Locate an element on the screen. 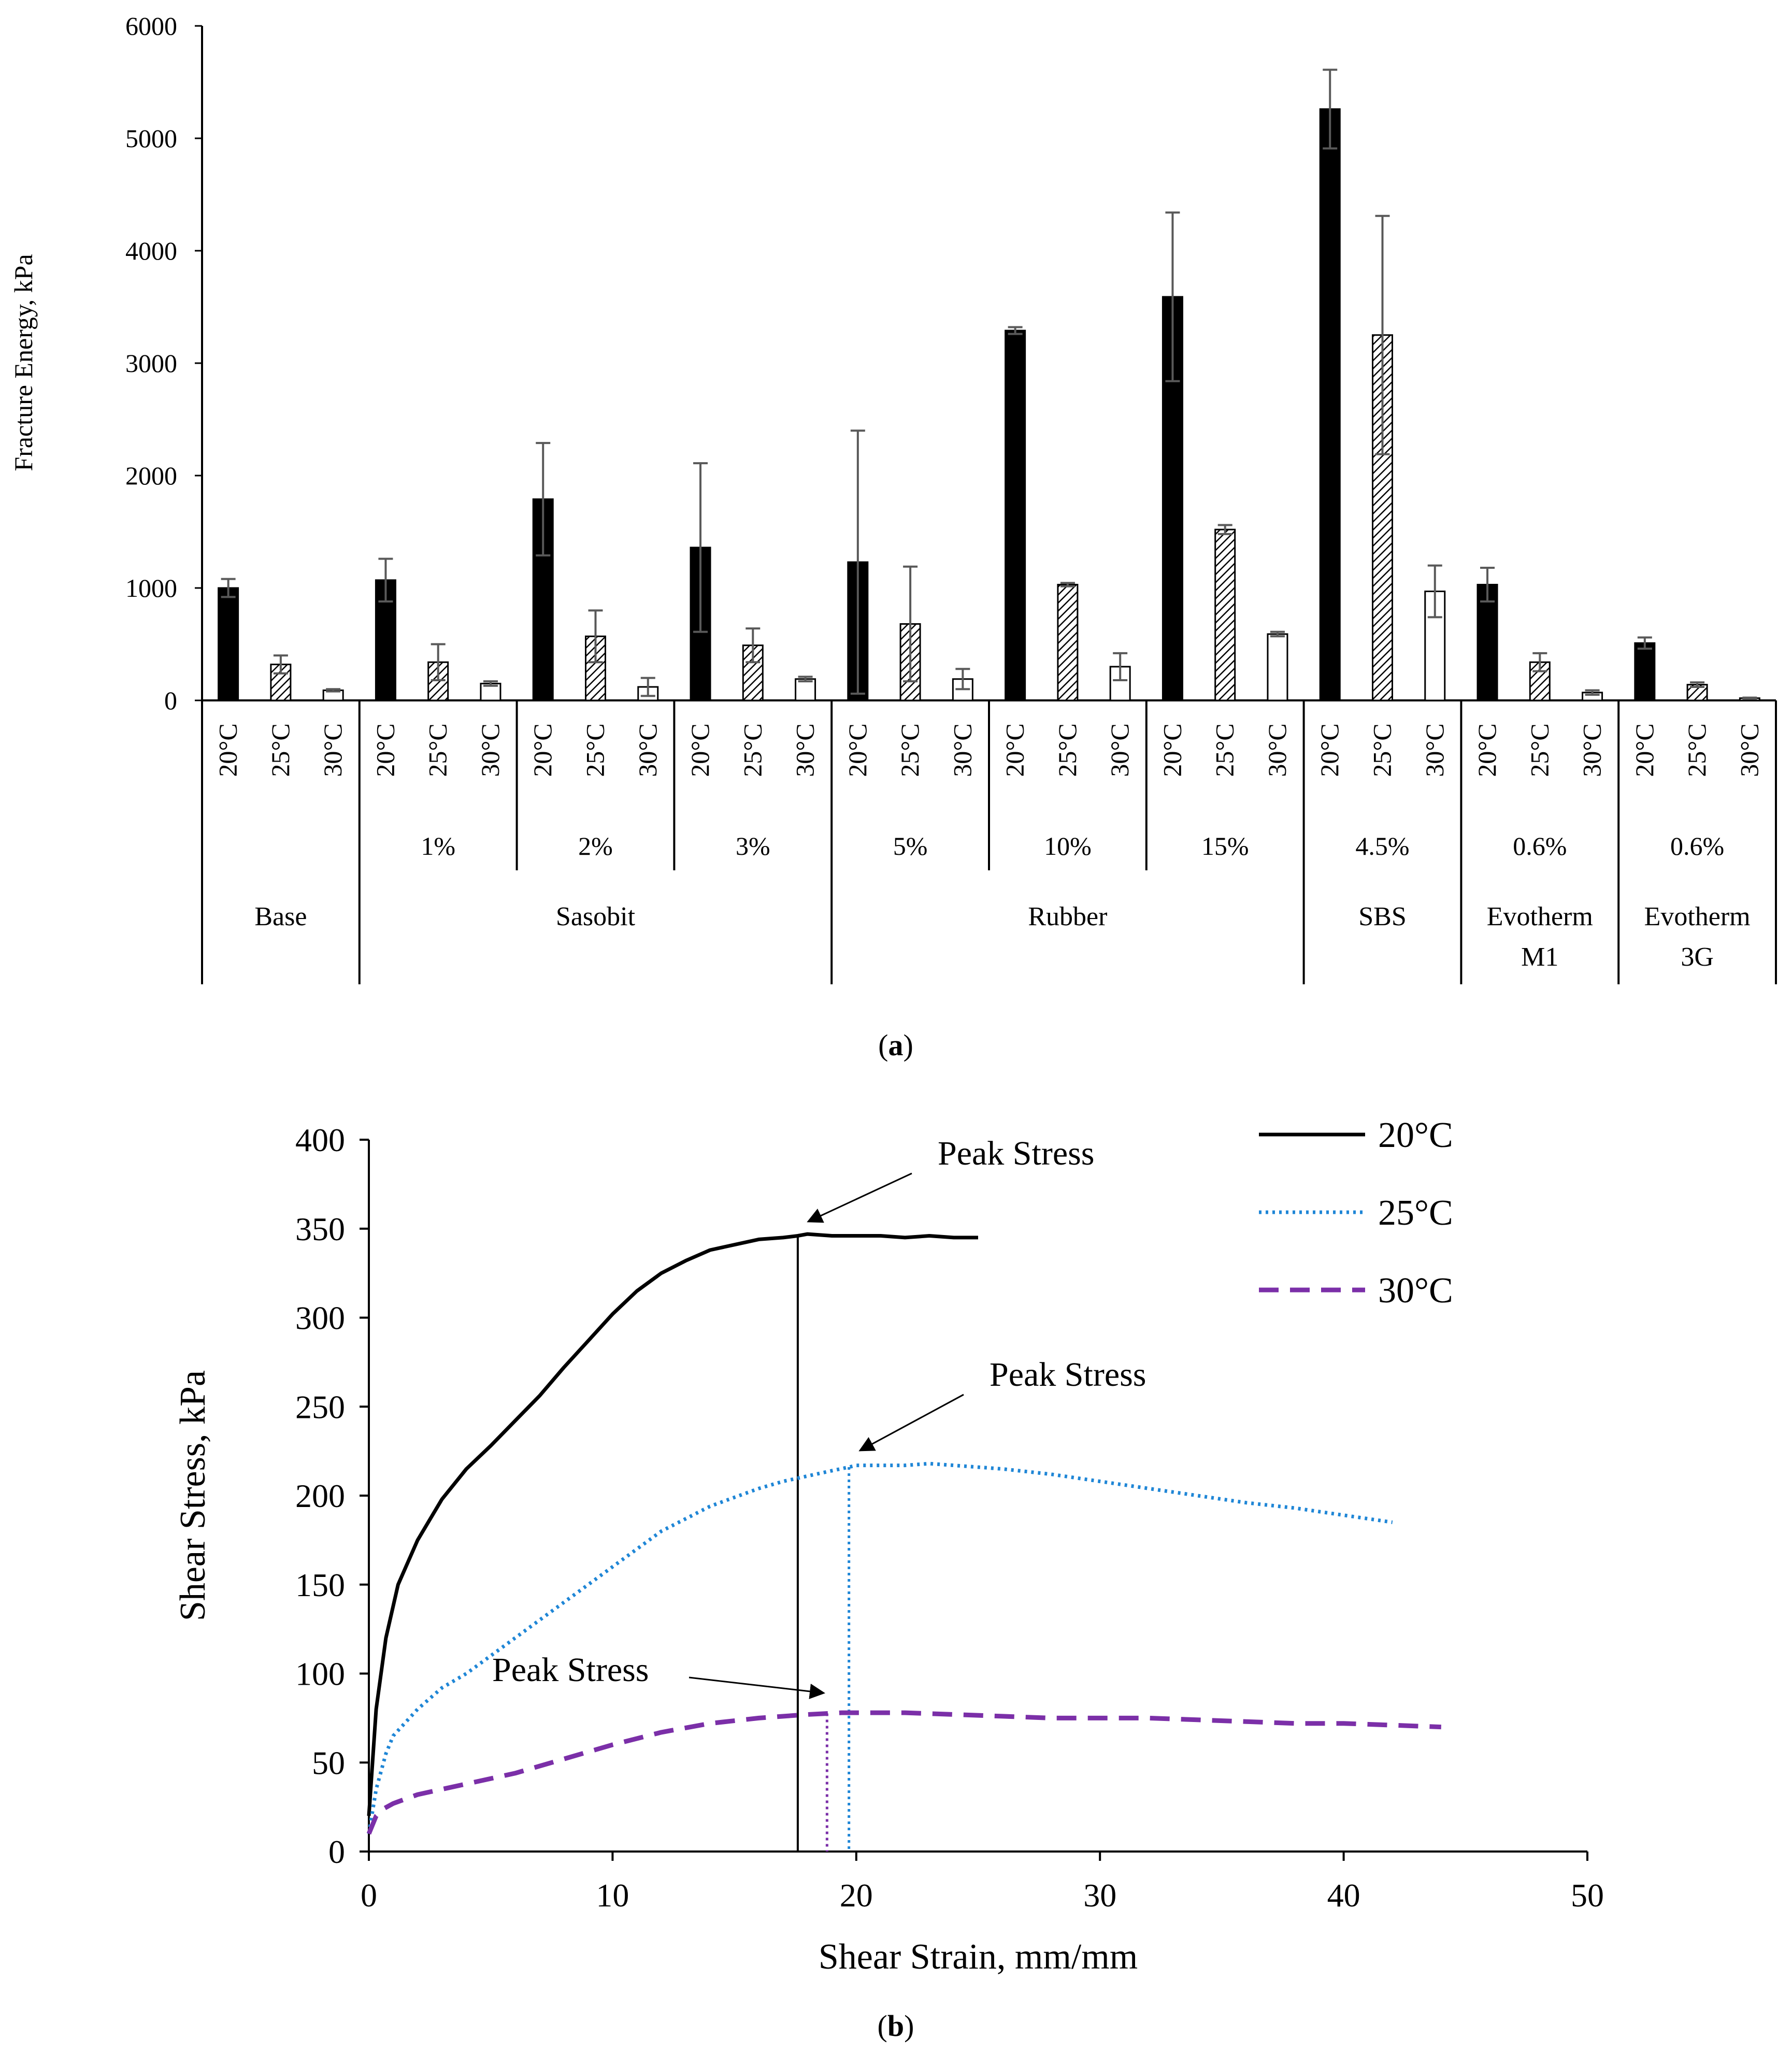  x-axis-label-b: Shear Strain, mm/mm is located at coordinates (978, 1957).